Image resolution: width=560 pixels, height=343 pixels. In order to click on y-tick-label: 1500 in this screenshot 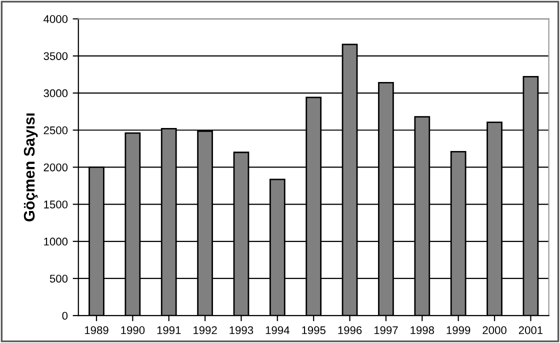, I will do `click(56, 204)`.